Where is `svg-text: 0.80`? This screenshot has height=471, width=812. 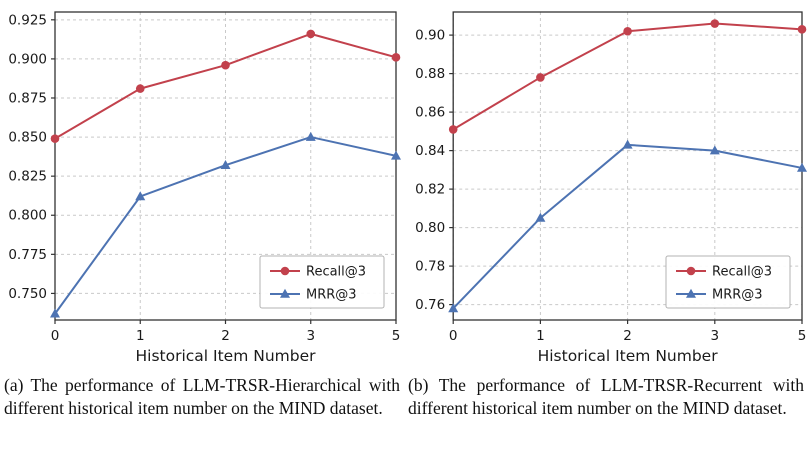
svg-text: 0.80 is located at coordinates (430, 228).